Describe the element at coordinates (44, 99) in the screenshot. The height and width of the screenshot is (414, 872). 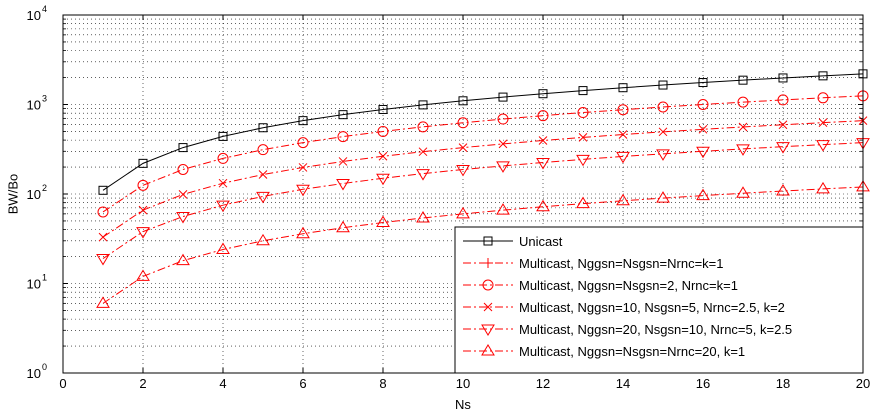
I see `y-tick-exp: 3` at that location.